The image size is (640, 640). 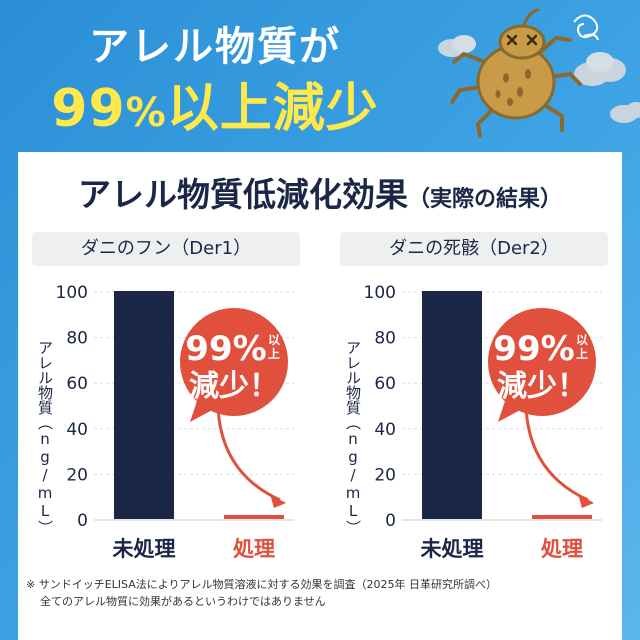 I want to click on mite-head, so click(x=522, y=42).